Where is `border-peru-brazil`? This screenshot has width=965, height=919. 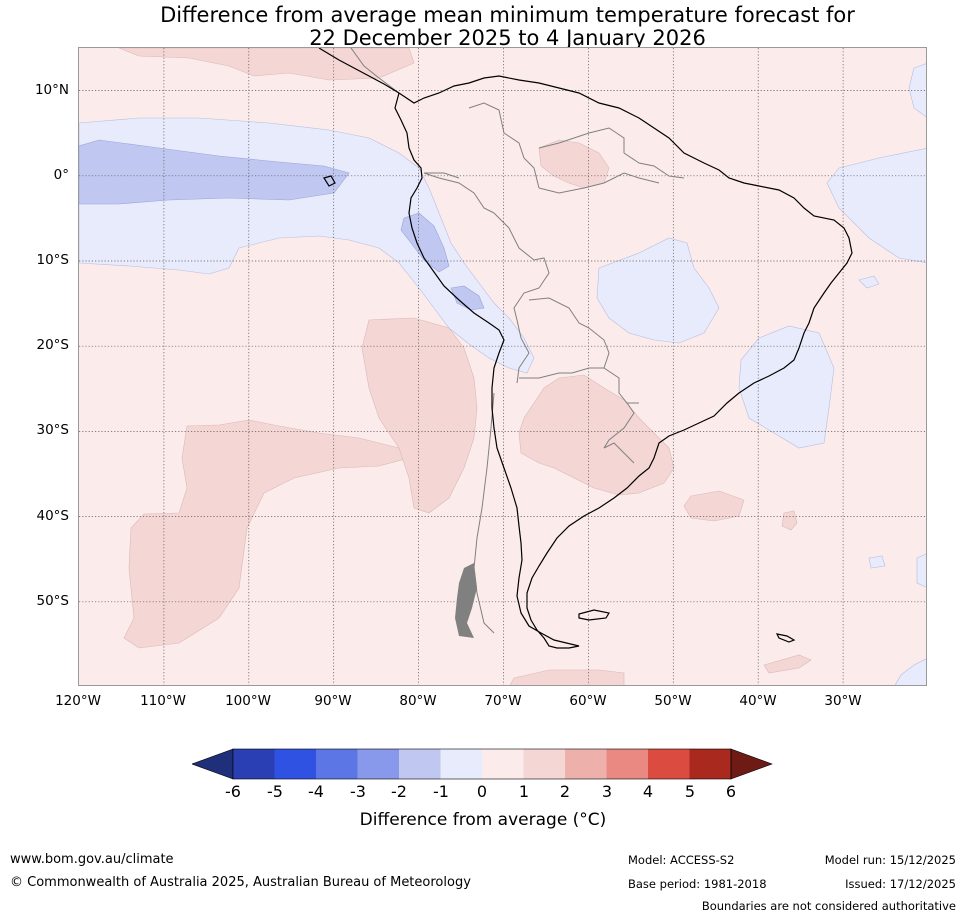 border-peru-brazil is located at coordinates (521, 266).